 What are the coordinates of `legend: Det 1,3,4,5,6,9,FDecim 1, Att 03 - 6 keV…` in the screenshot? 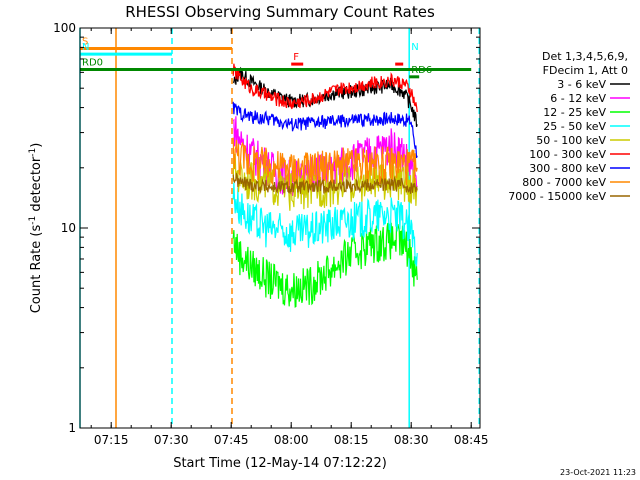 It's located at (569, 126).